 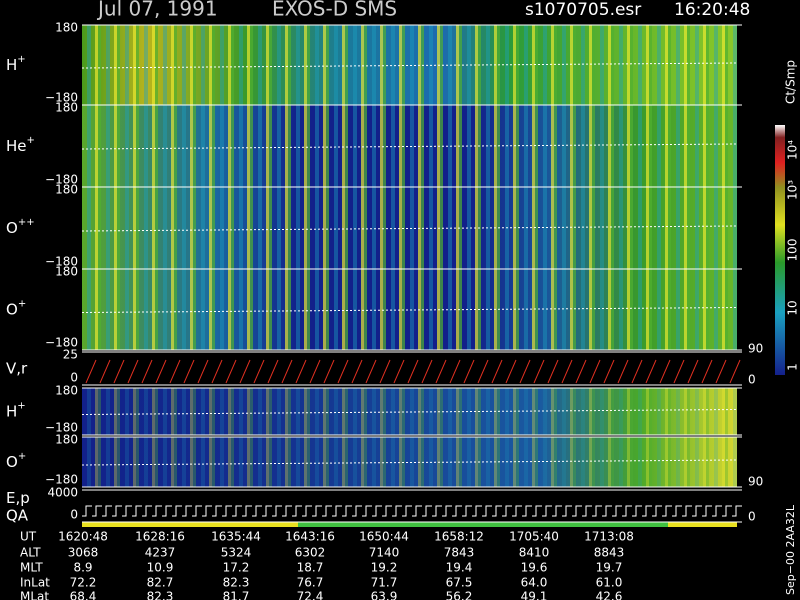 I want to click on cell: 1628:16, so click(x=160, y=537).